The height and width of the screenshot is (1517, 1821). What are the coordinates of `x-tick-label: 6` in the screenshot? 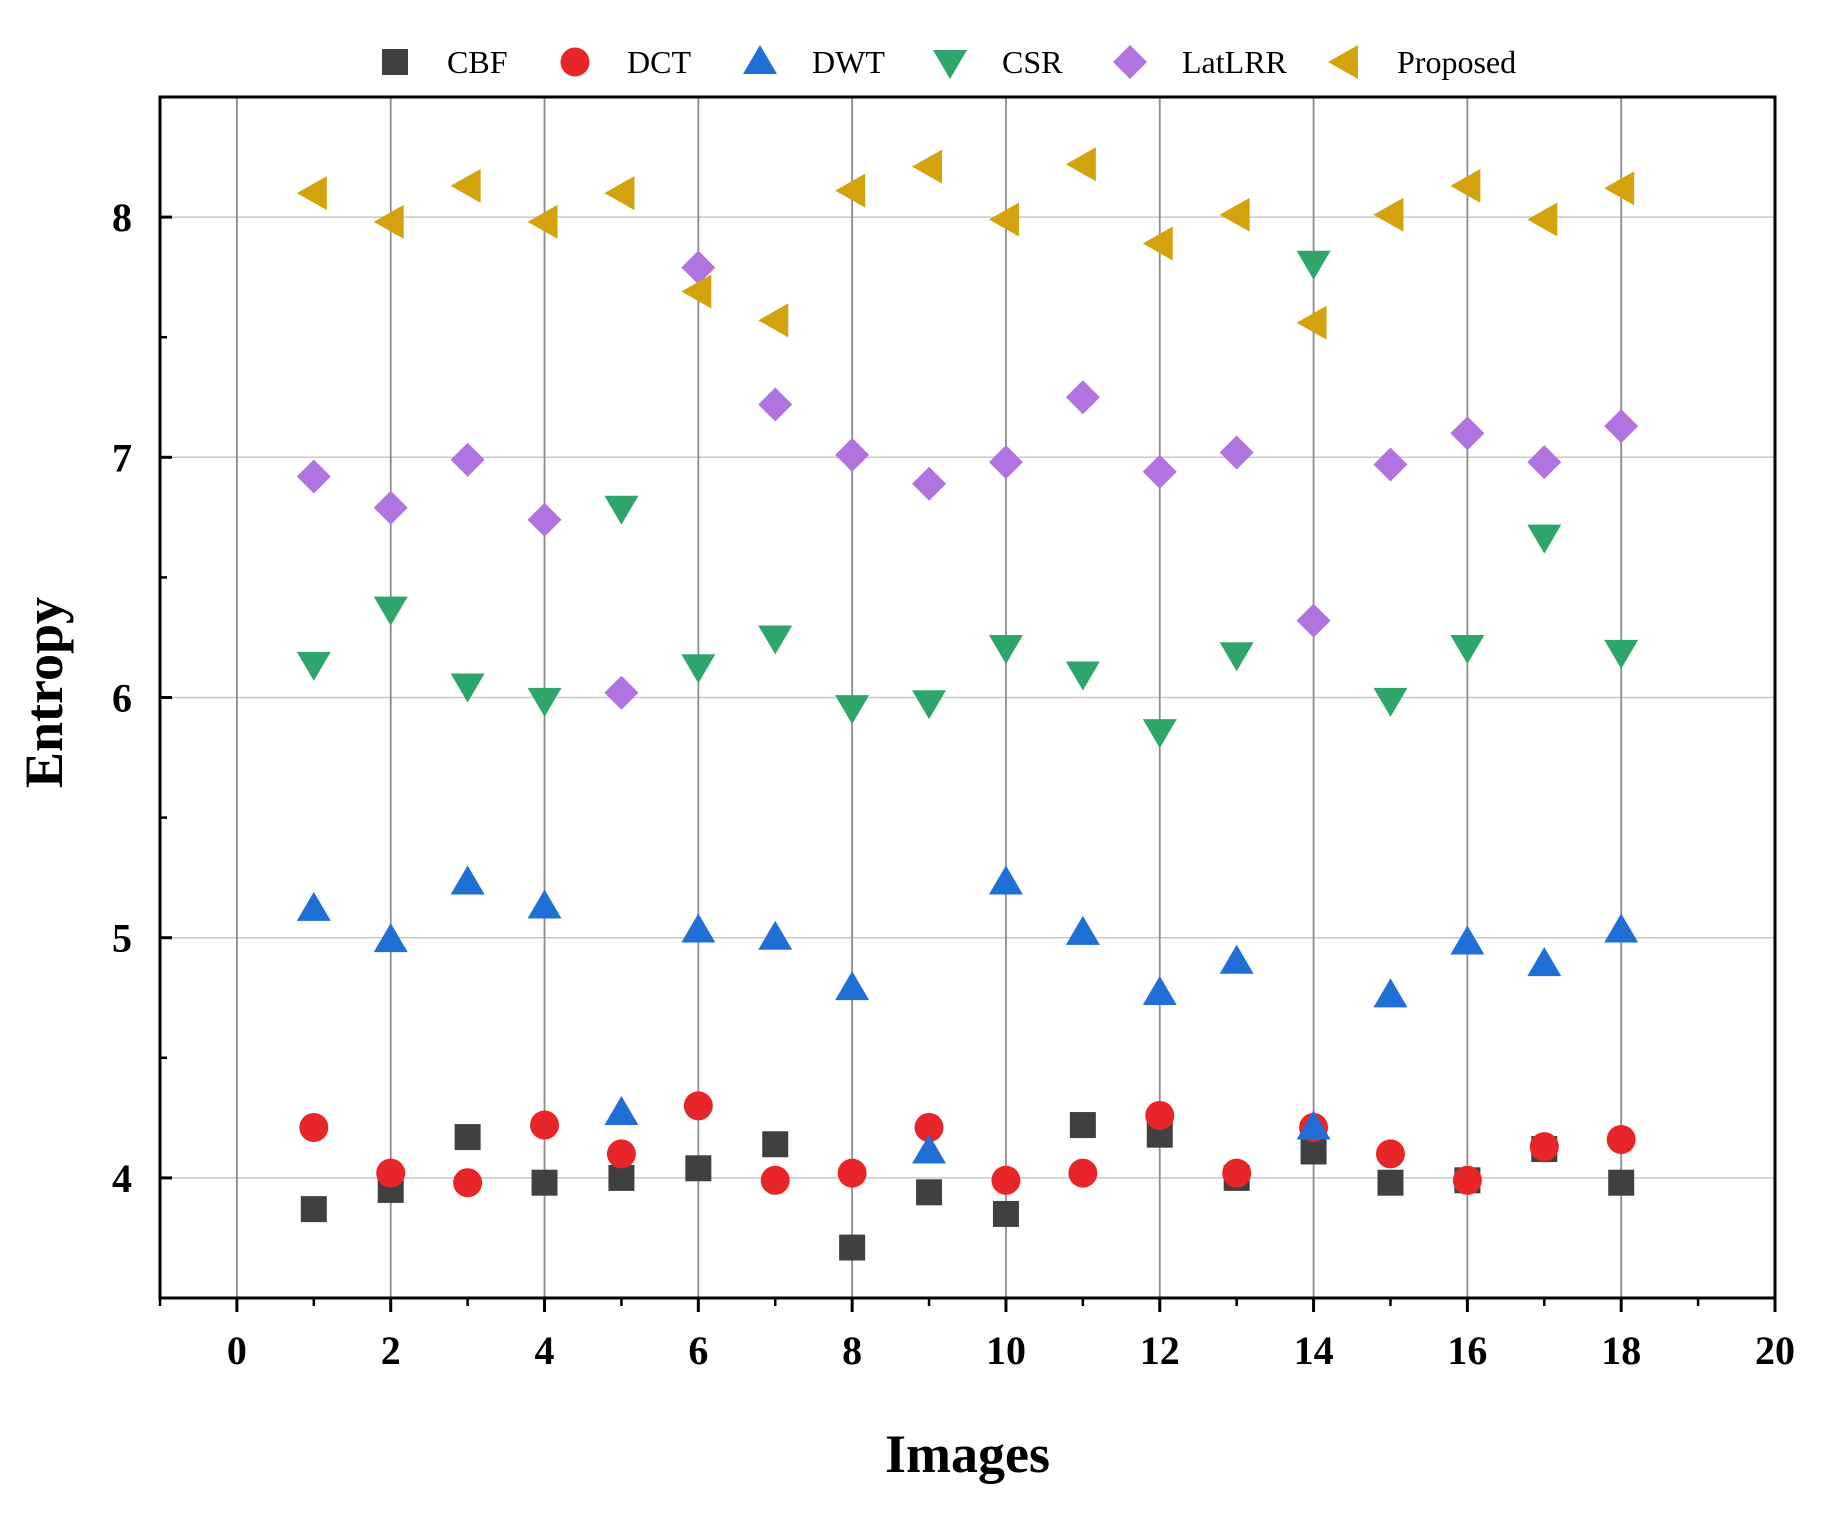 It's located at (698, 1350).